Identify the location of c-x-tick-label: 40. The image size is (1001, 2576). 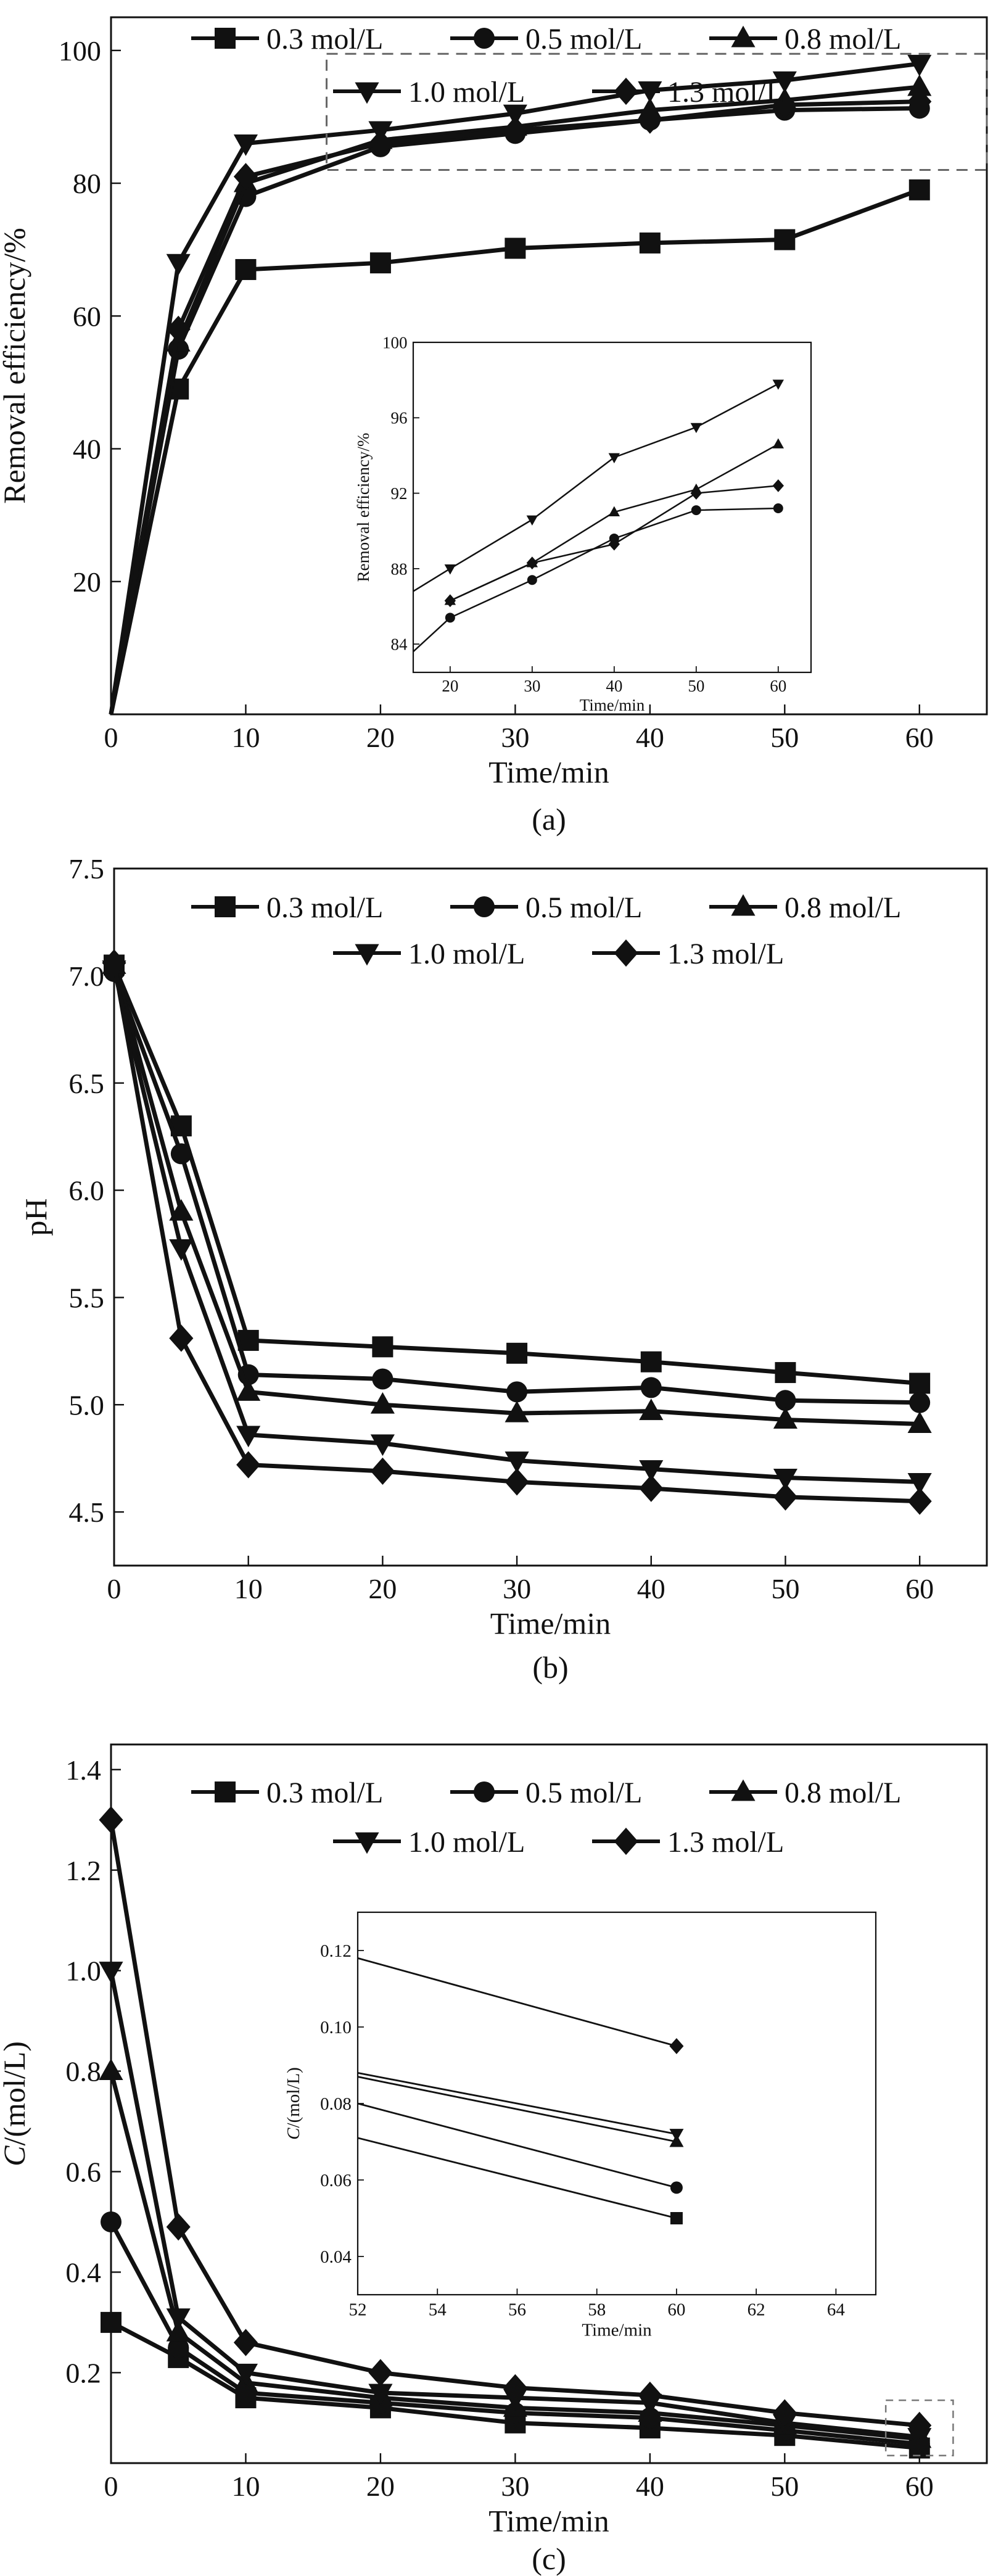
(650, 2486).